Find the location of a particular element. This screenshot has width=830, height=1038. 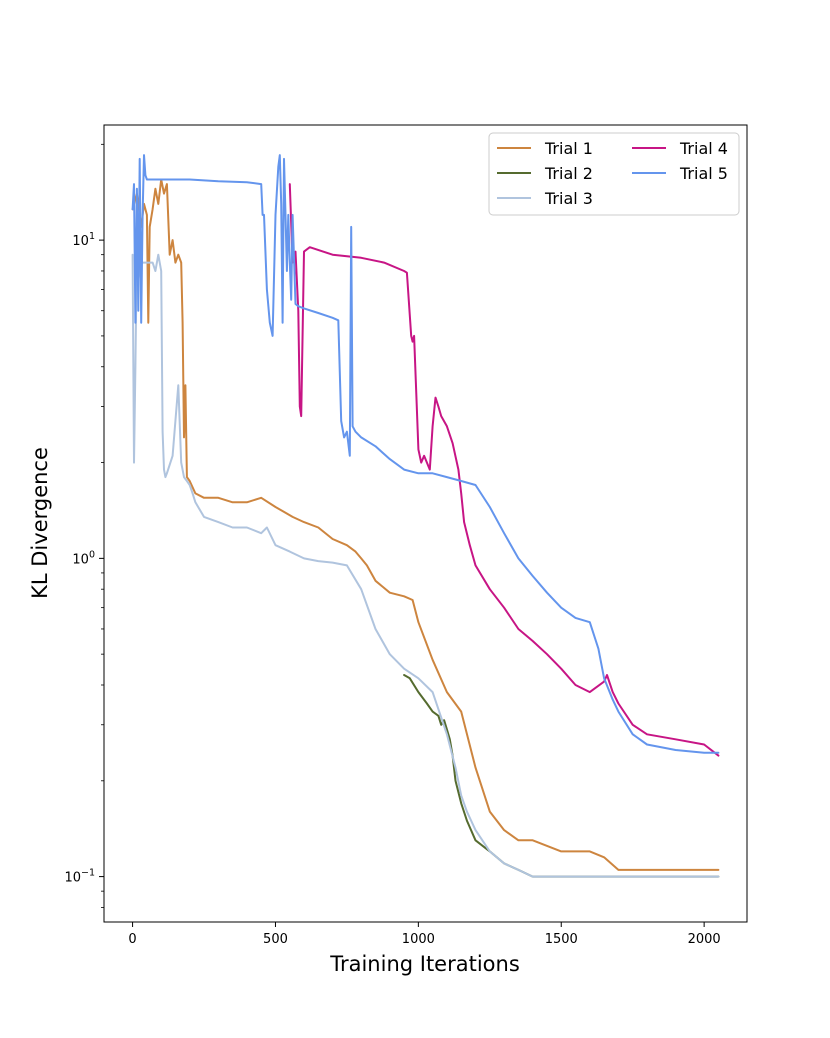

x-axis-title: Training Iterations is located at coordinates (424, 964).